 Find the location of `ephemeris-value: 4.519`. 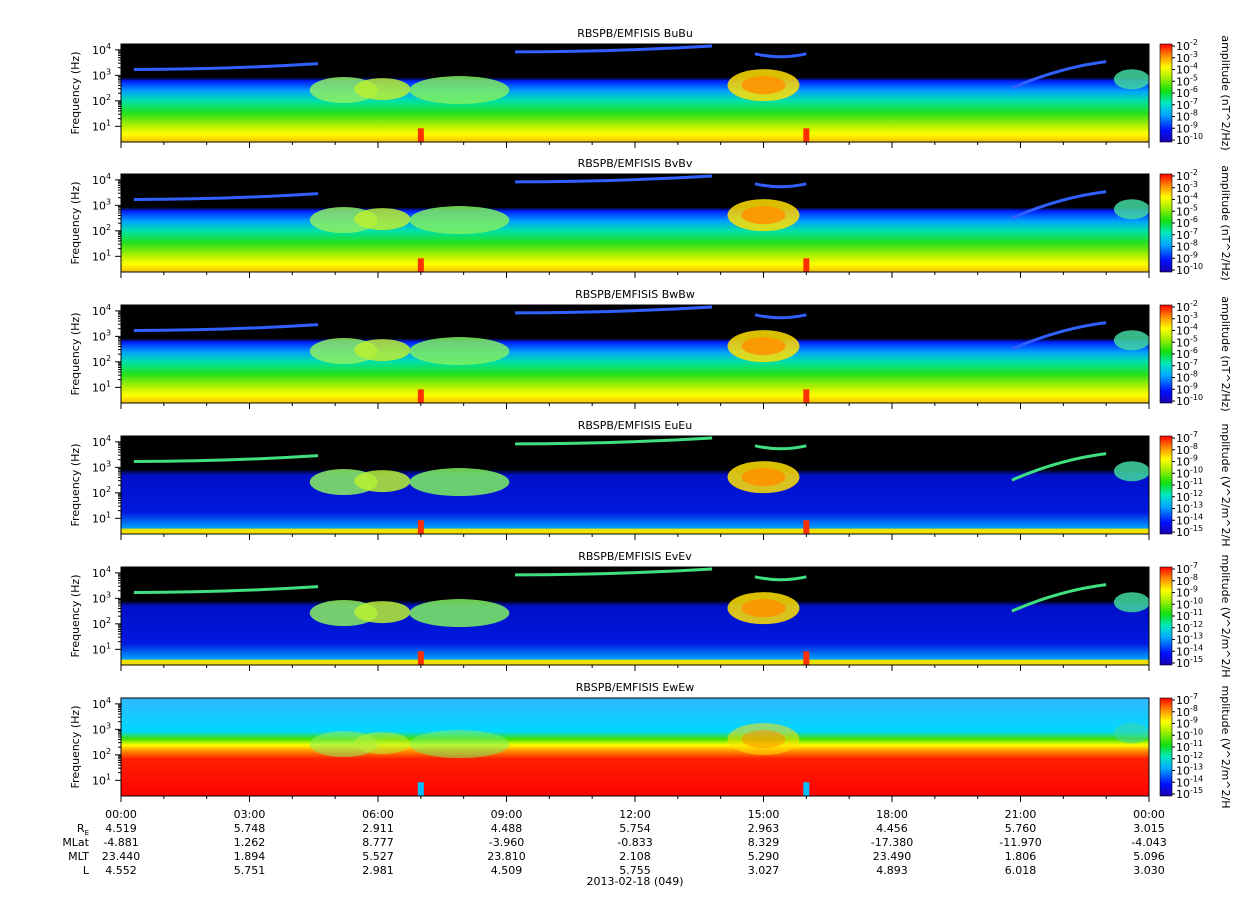

ephemeris-value: 4.519 is located at coordinates (121, 828).